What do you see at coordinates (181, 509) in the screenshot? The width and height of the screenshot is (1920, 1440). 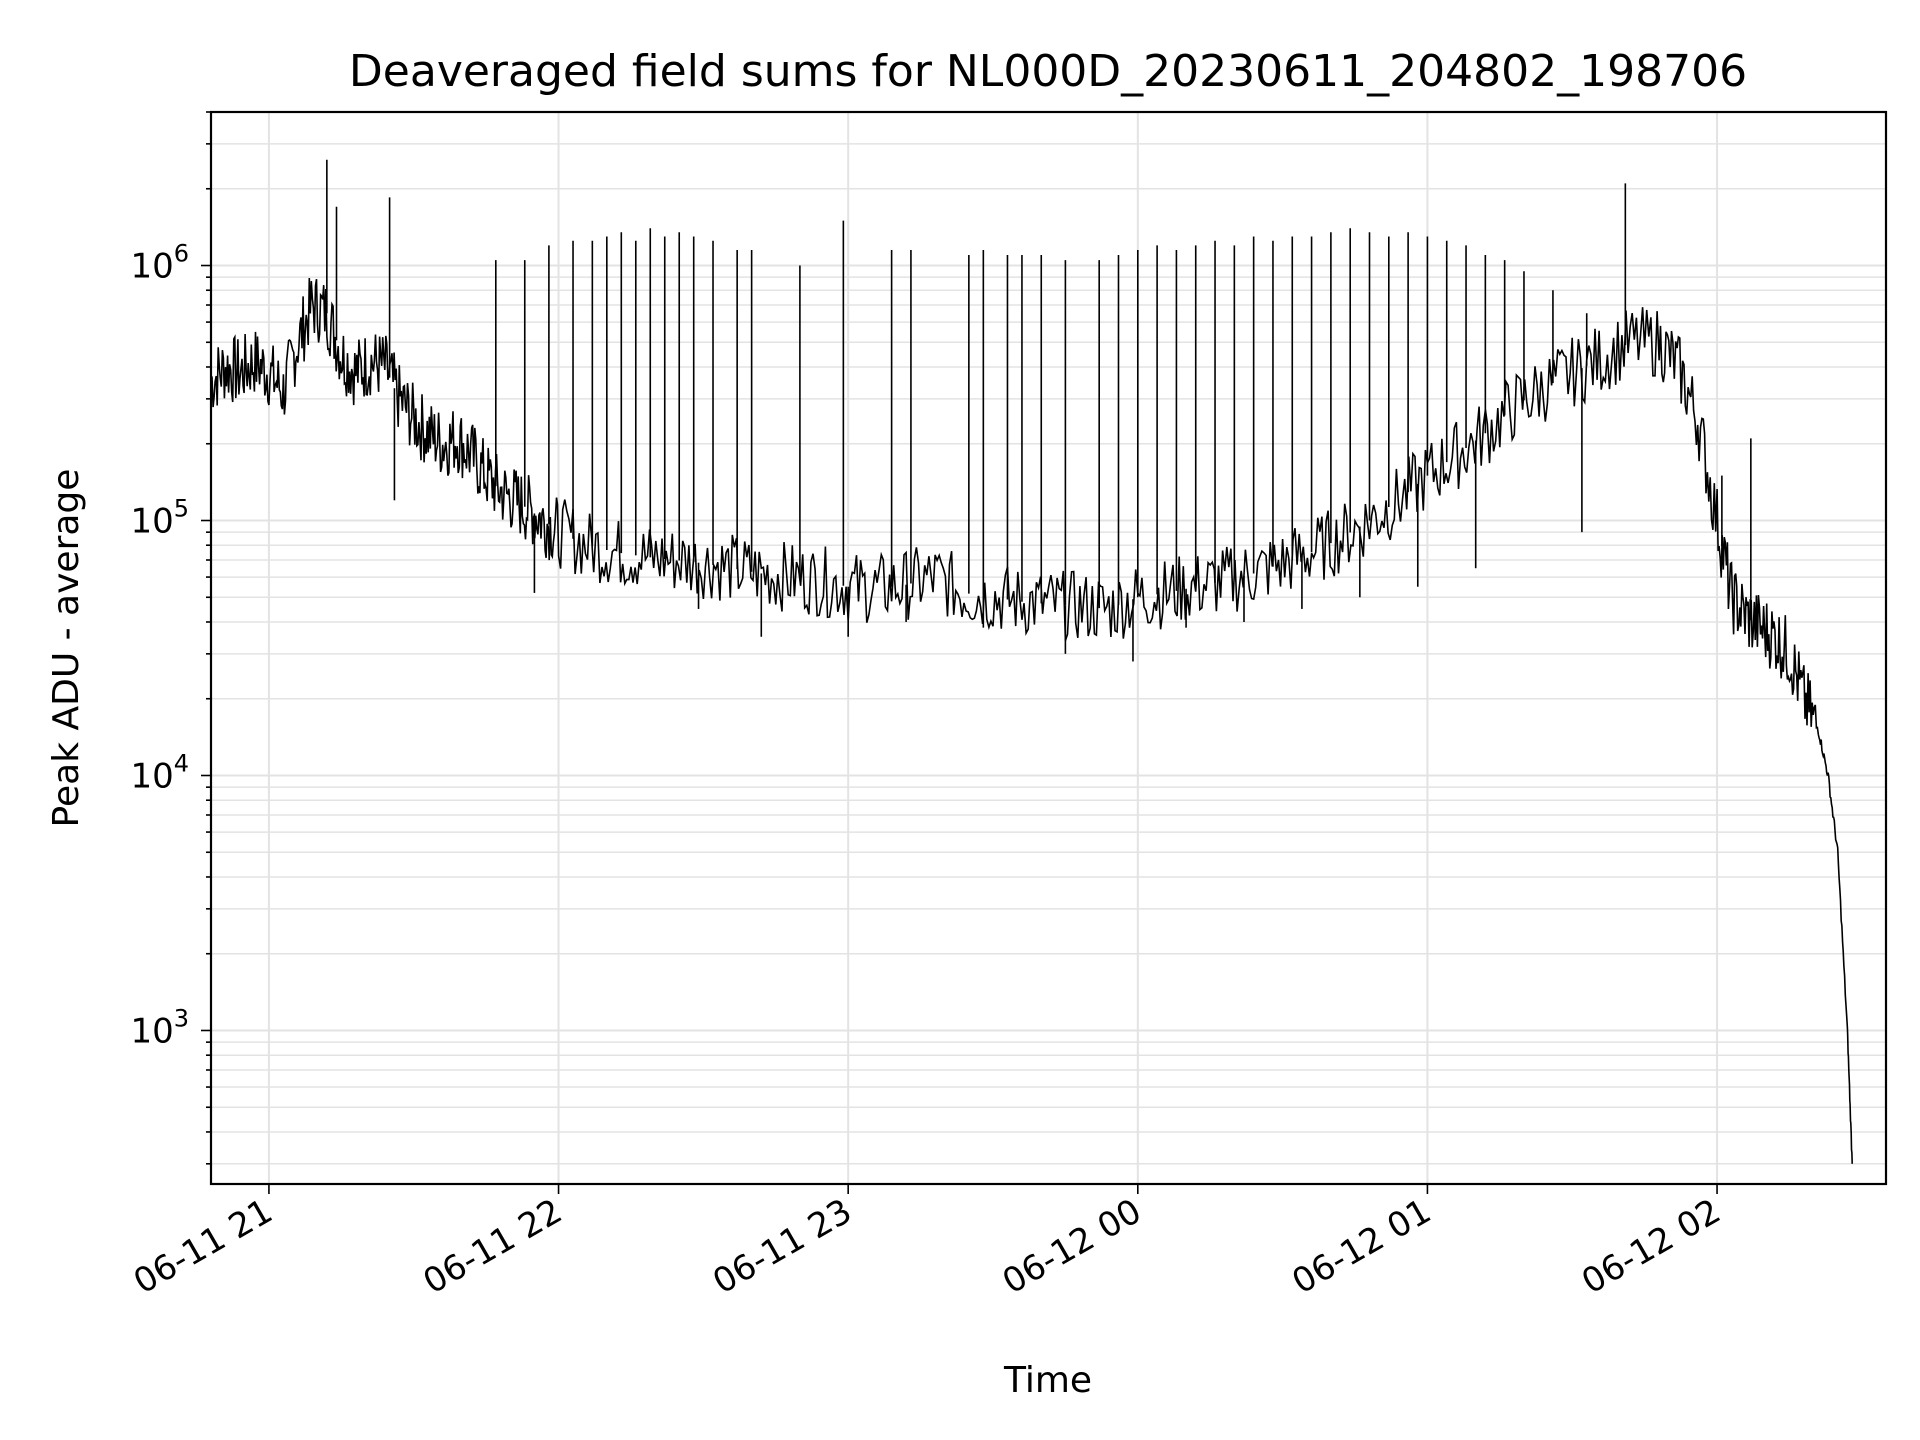 I see `y-tick-exponent: 5` at bounding box center [181, 509].